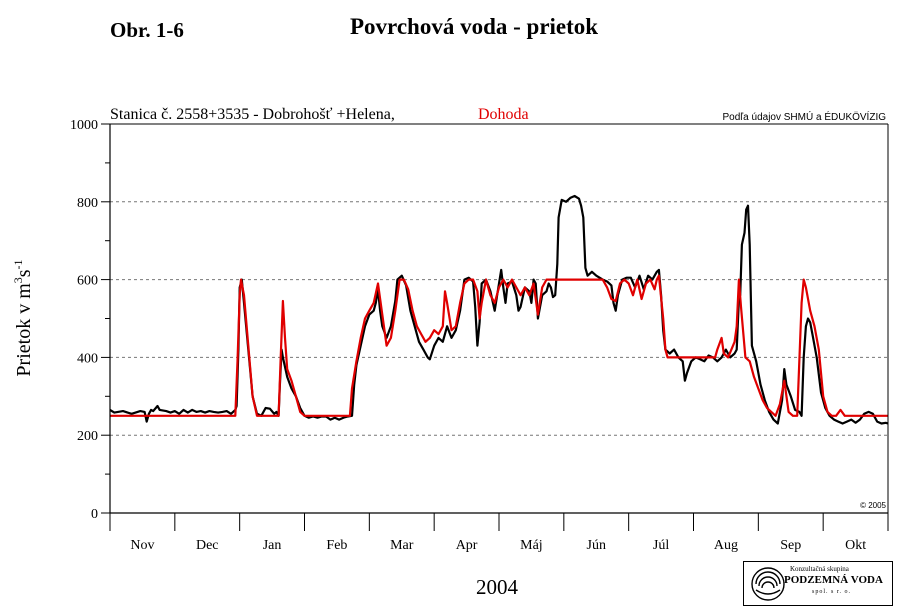  What do you see at coordinates (142, 545) in the screenshot?
I see `x-tick-label-Nov: Nov` at bounding box center [142, 545].